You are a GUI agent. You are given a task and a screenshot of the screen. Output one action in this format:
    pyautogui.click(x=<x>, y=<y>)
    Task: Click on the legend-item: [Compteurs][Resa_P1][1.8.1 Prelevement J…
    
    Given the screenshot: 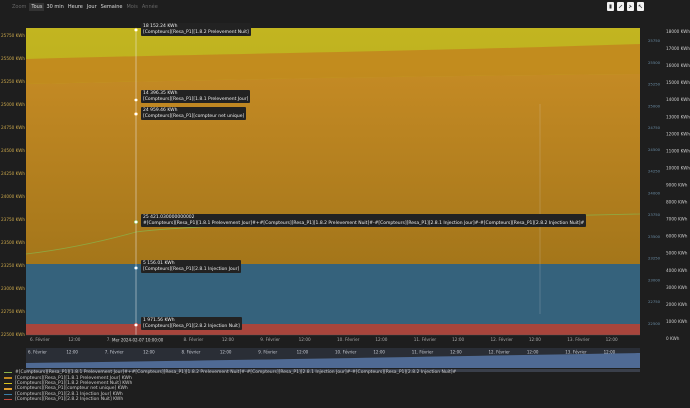 What is the action you would take?
    pyautogui.click(x=329, y=378)
    